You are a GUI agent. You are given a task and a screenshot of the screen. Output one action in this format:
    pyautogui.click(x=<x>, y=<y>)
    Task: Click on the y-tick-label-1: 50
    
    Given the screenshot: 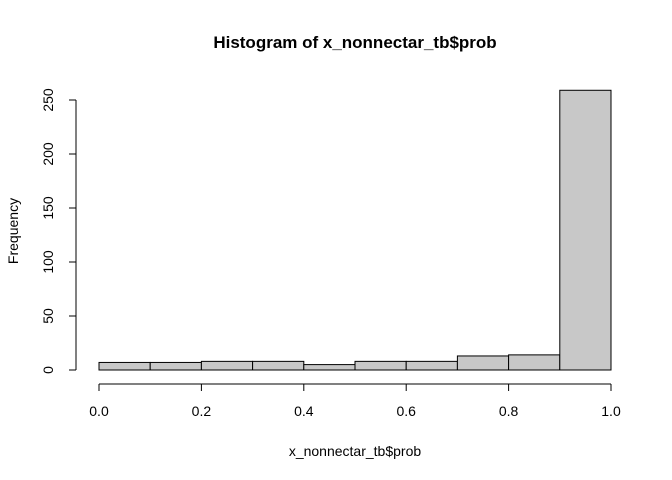 What is the action you would take?
    pyautogui.click(x=48, y=316)
    